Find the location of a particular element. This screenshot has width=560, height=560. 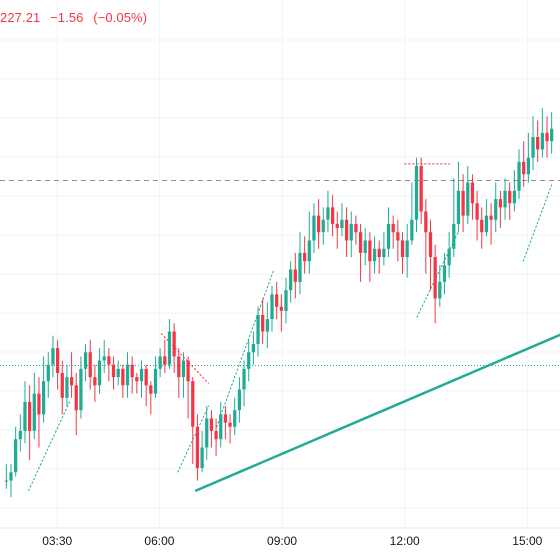

price-change-percent: (−0.05%) is located at coordinates (120, 17).